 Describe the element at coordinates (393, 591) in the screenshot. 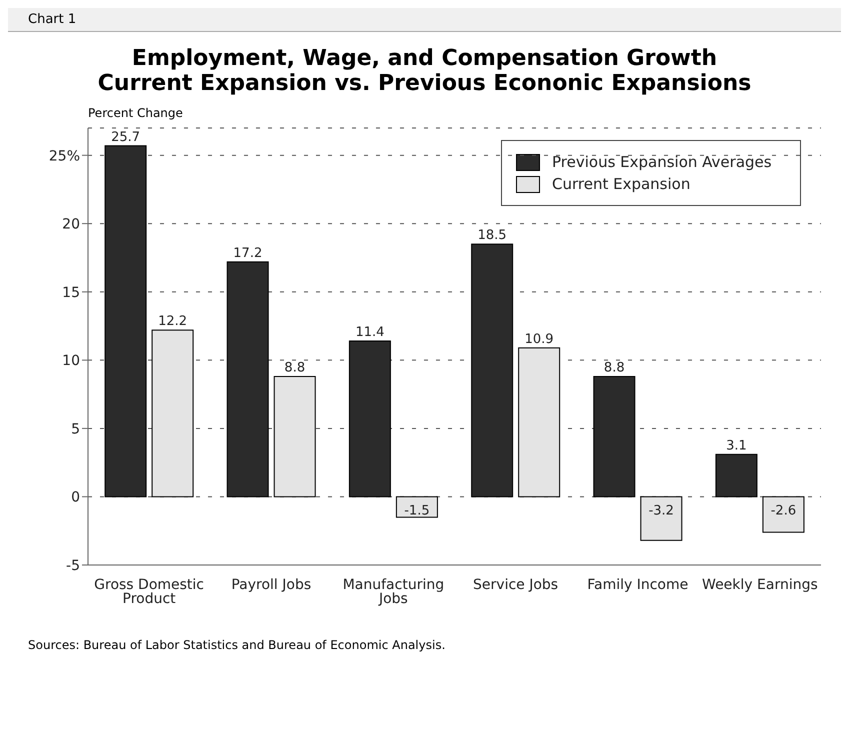

I see `x-tick-label: Manufacturing Jobs` at that location.